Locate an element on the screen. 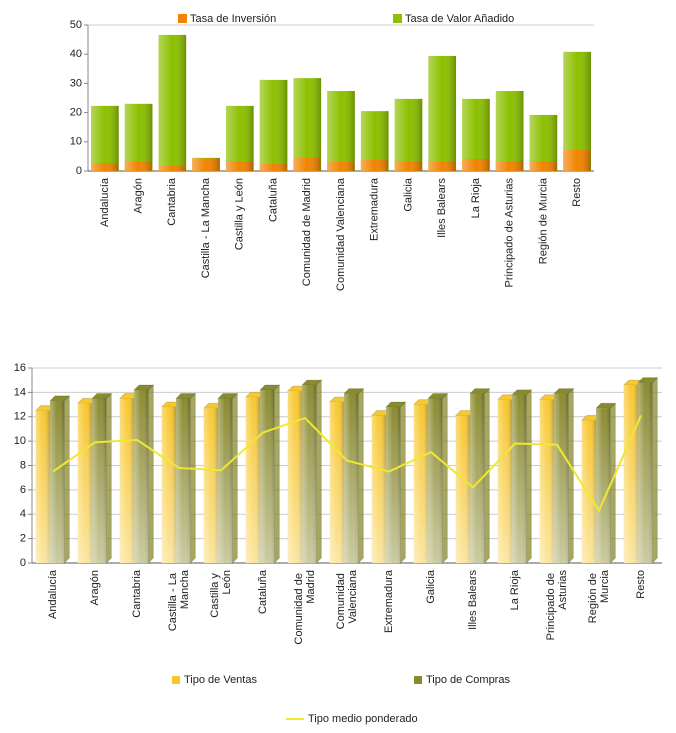 This screenshot has height=733, width=676. y-tick-label: 14 is located at coordinates (20, 392).